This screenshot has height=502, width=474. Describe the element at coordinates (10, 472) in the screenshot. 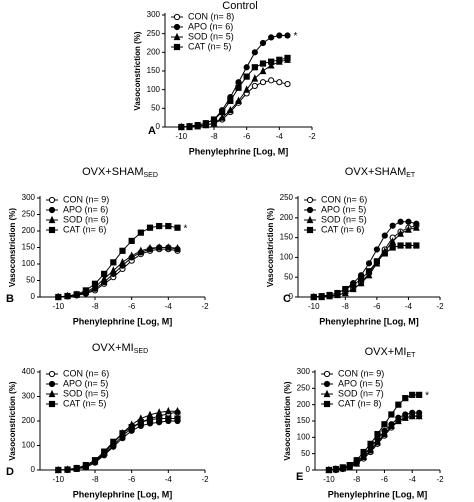

I see `panel-label: D` at that location.